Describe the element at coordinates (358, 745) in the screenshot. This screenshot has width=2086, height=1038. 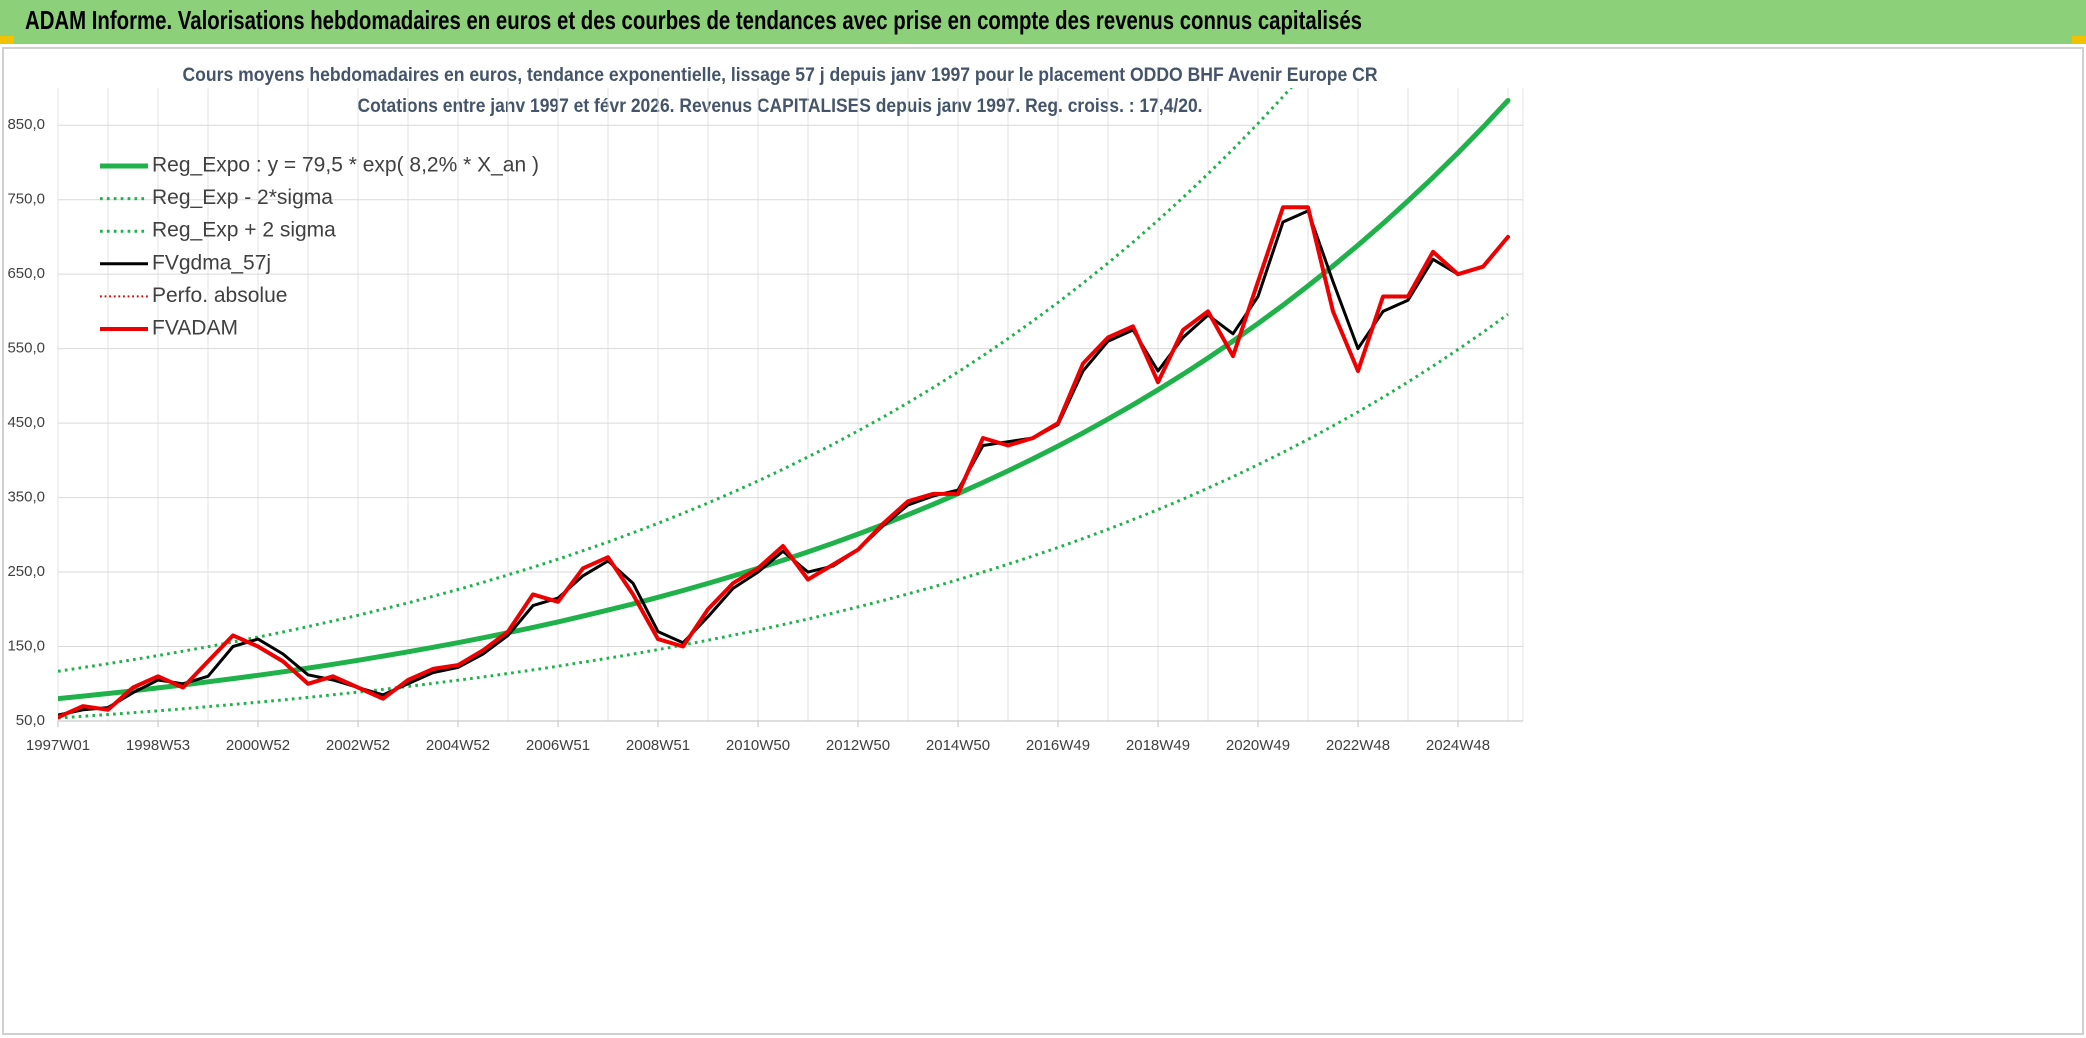
I see `x-tick-label: 2002W52` at that location.